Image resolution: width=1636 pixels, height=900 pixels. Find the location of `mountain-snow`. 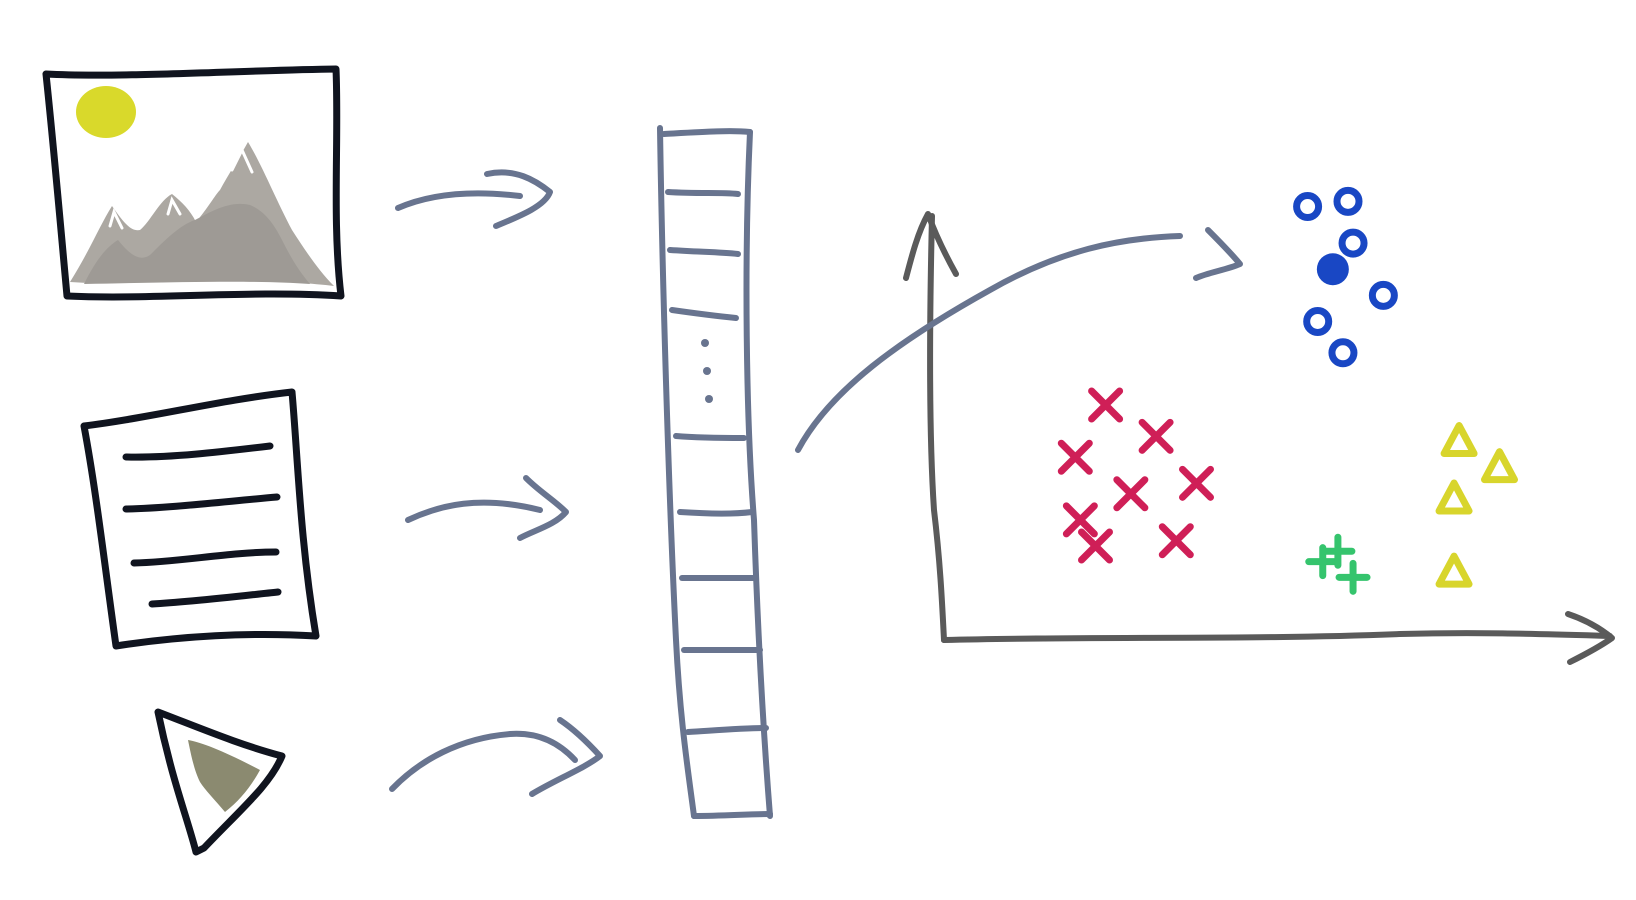

mountain-snow is located at coordinates (181, 188).